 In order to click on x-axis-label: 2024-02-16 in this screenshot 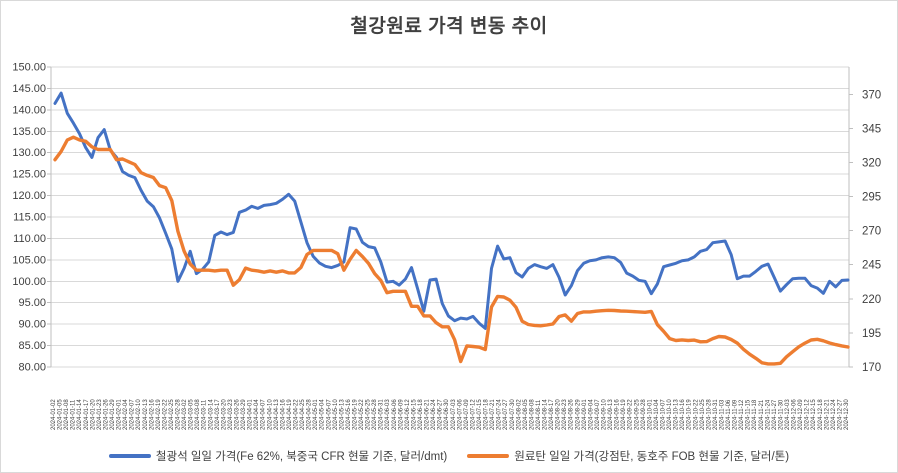, I will do `click(152, 414)`.